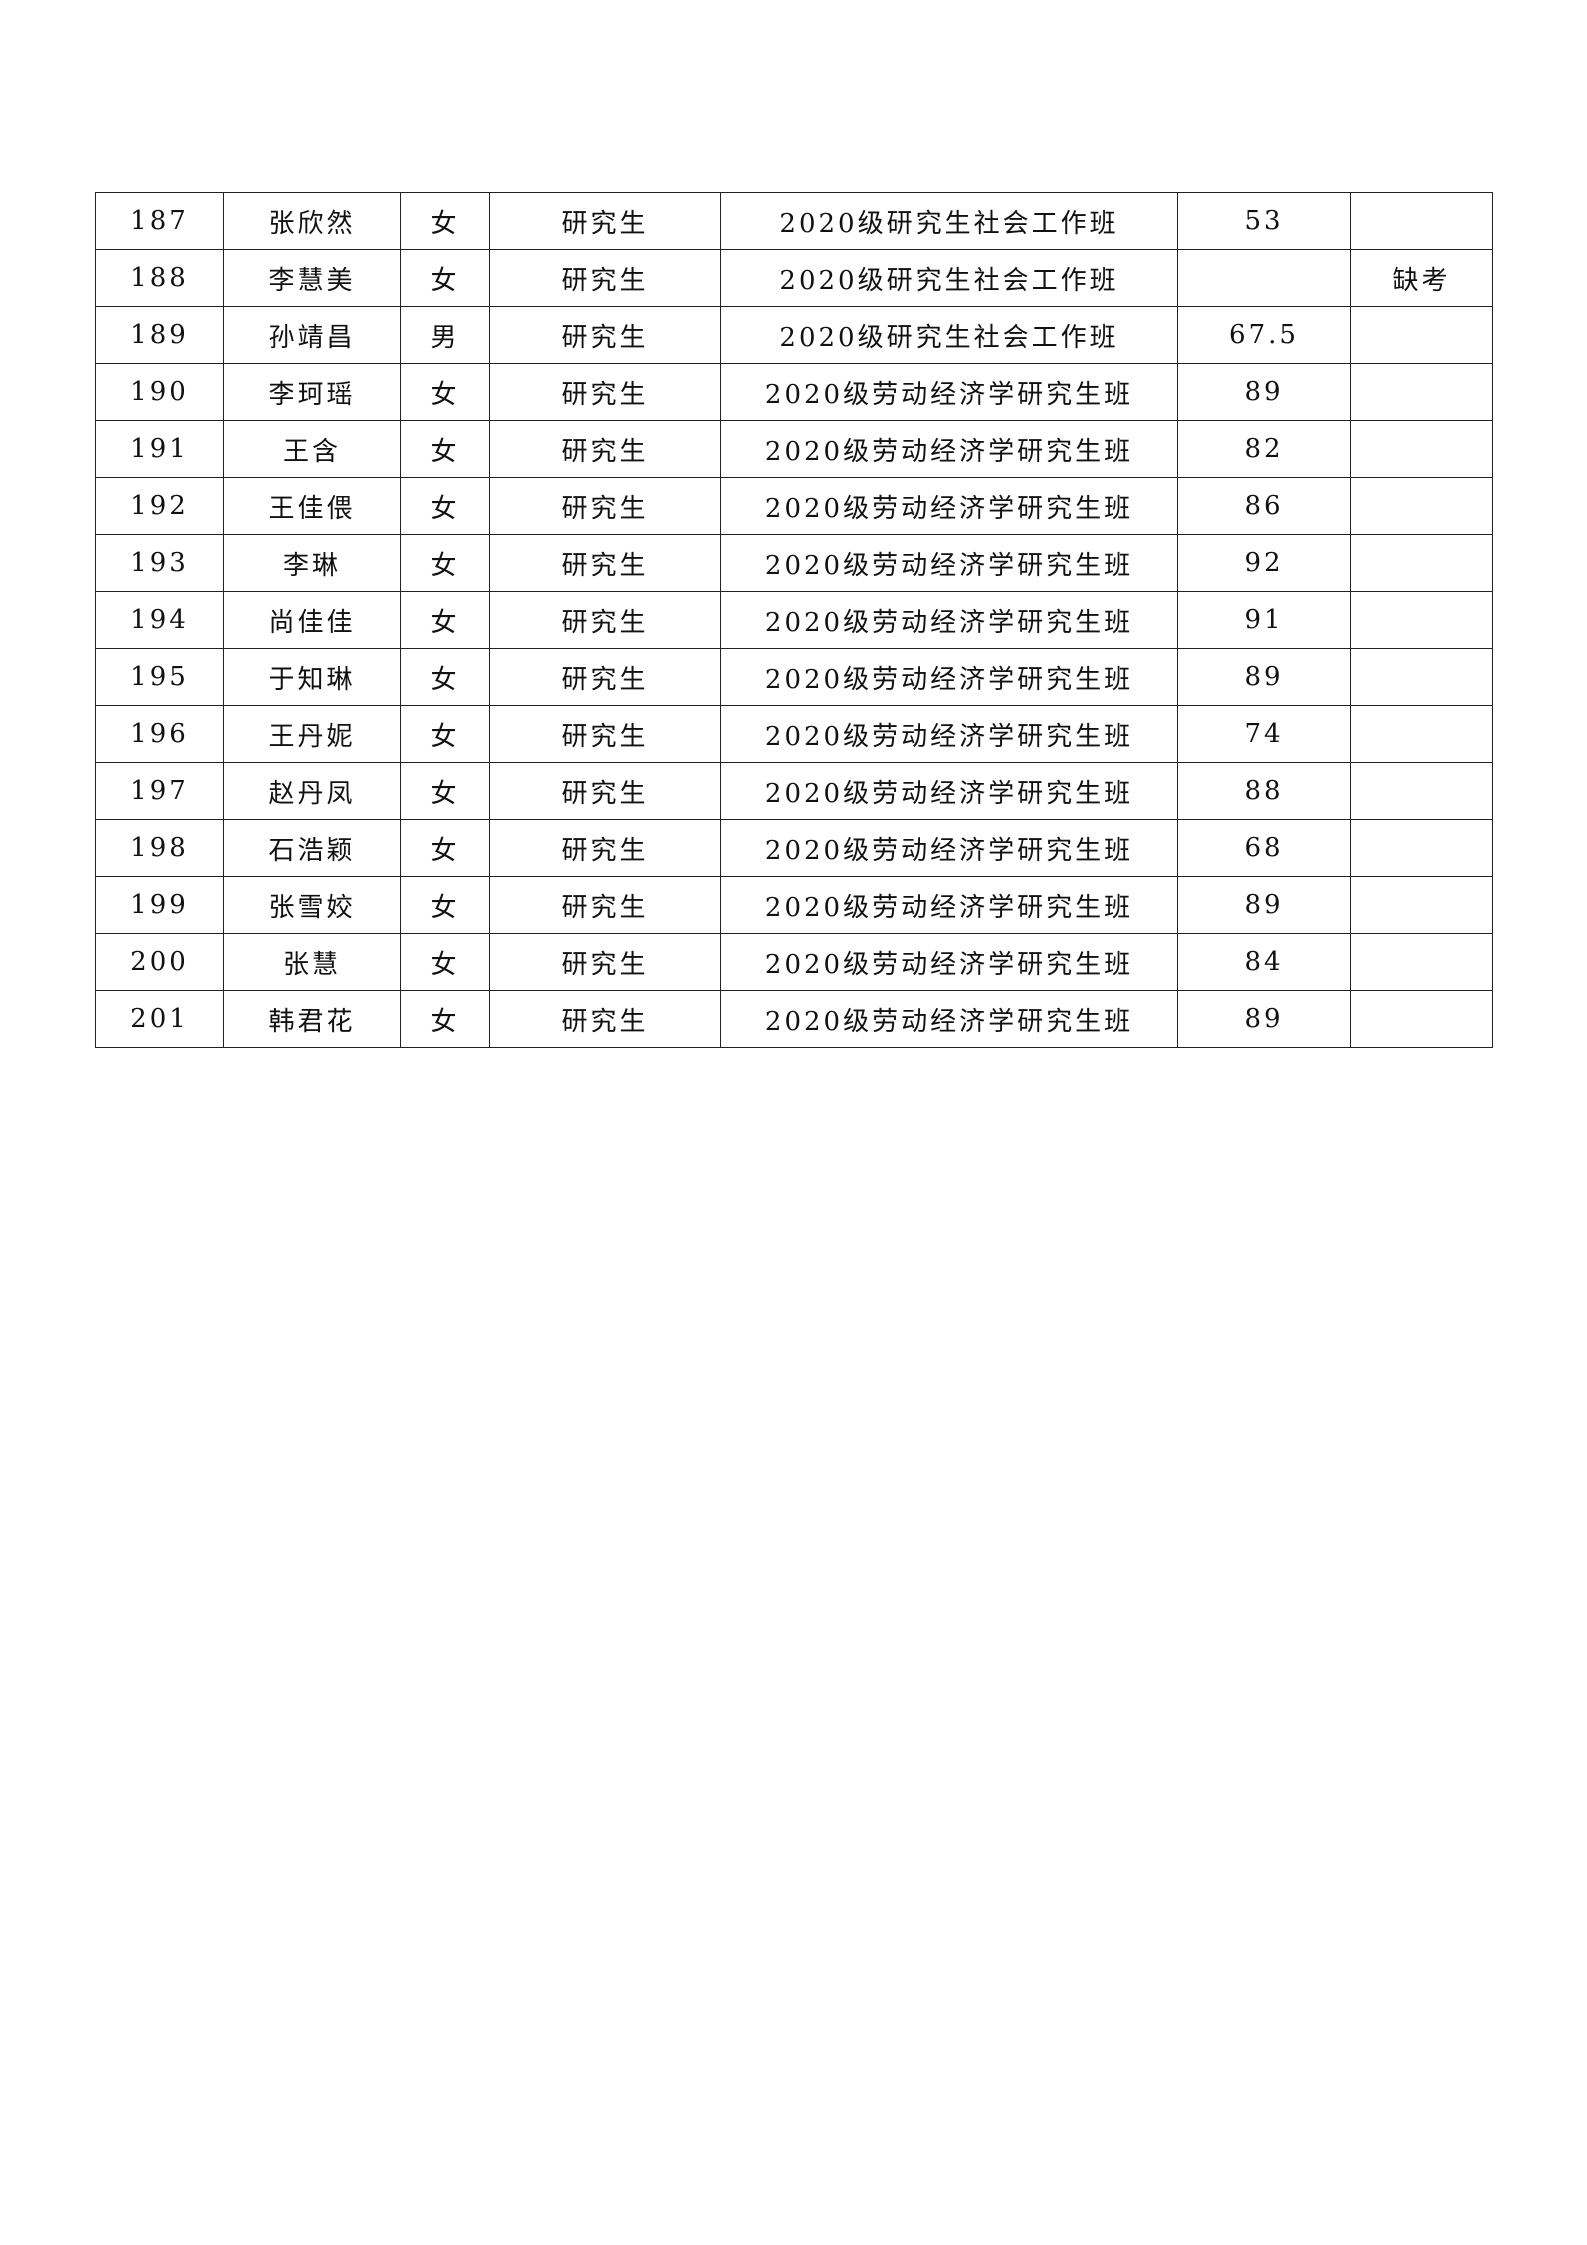 This screenshot has height=2245, width=1587. Describe the element at coordinates (794, 677) in the screenshot. I see `table-row: 195 于知琳女研究生 2020级劳动经济学研究生班 89` at that location.